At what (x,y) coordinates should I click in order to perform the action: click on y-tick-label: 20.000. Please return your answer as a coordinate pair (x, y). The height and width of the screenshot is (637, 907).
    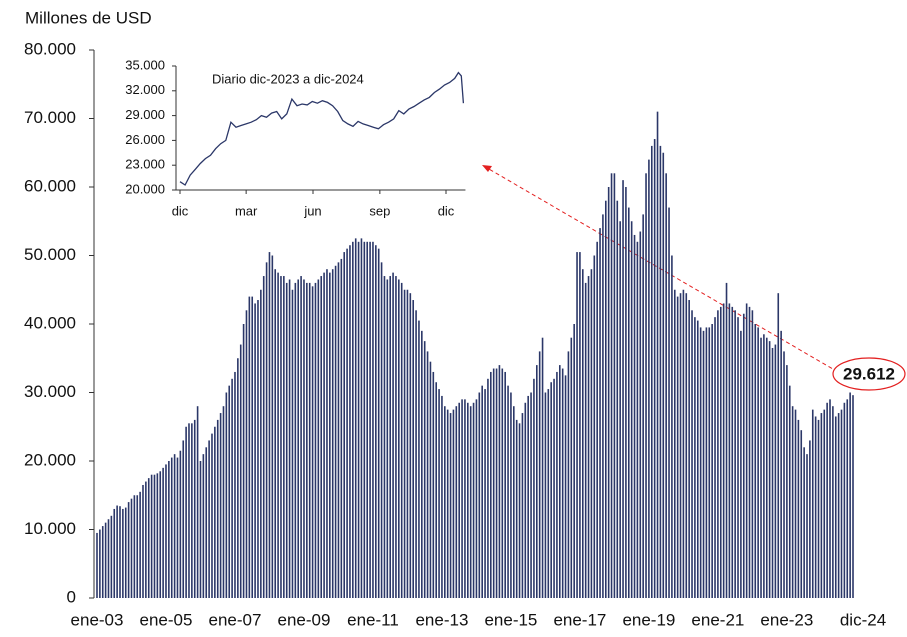
    Looking at the image, I should click on (50, 459).